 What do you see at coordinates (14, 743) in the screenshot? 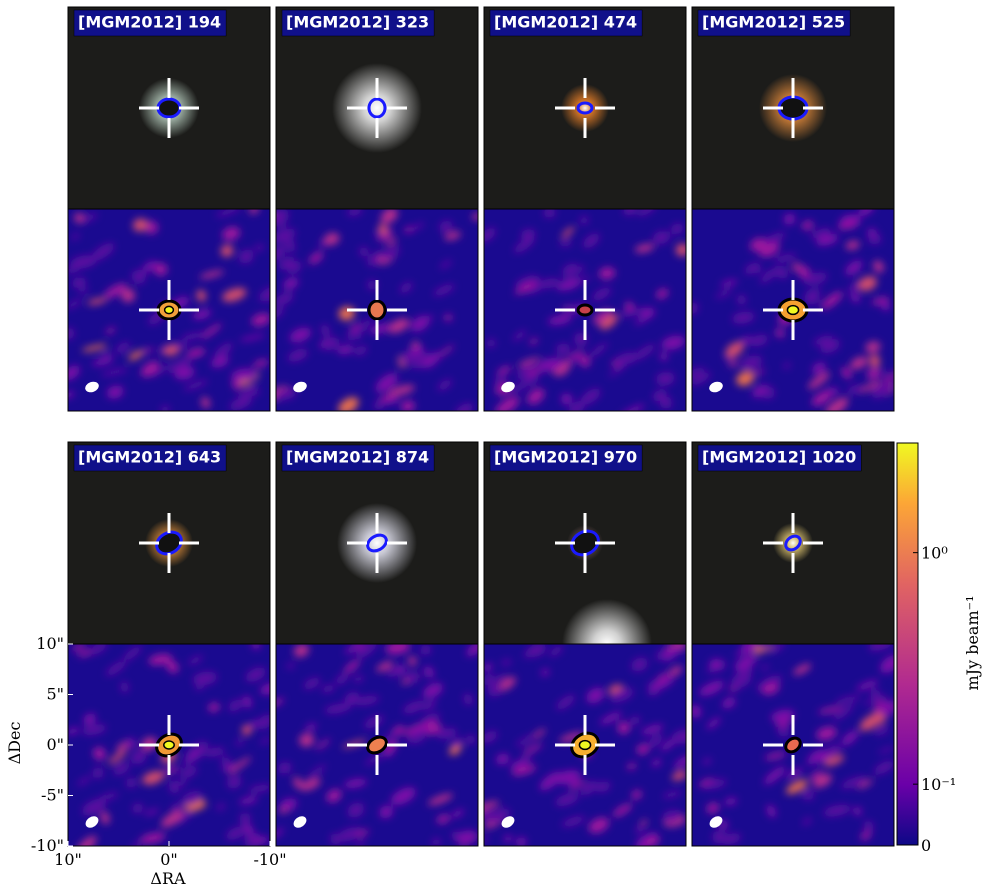
I see `y-axis-label: ΔDec` at bounding box center [14, 743].